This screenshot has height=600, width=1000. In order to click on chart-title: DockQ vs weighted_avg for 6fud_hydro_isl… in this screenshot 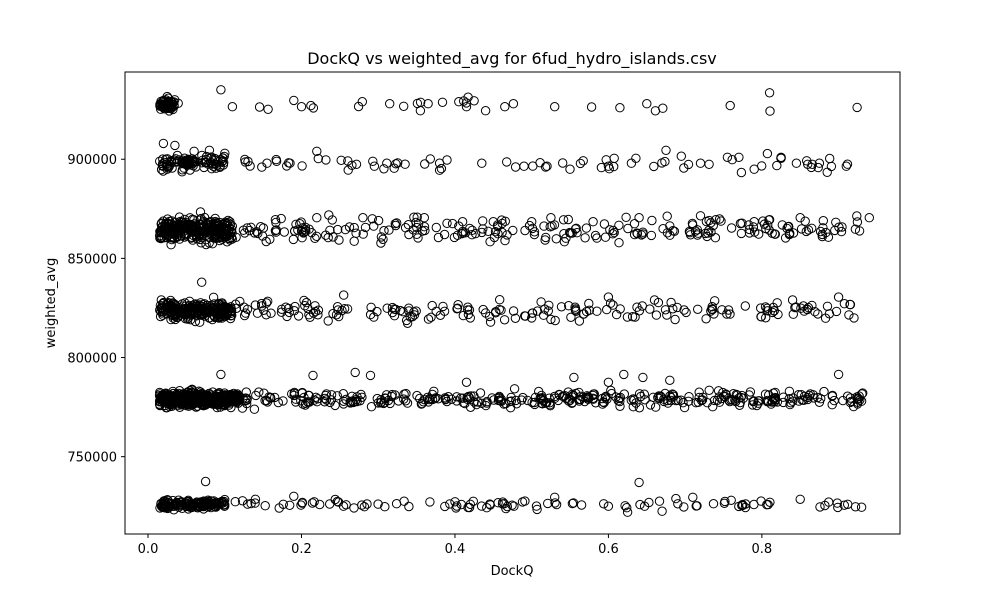, I will do `click(512, 59)`.